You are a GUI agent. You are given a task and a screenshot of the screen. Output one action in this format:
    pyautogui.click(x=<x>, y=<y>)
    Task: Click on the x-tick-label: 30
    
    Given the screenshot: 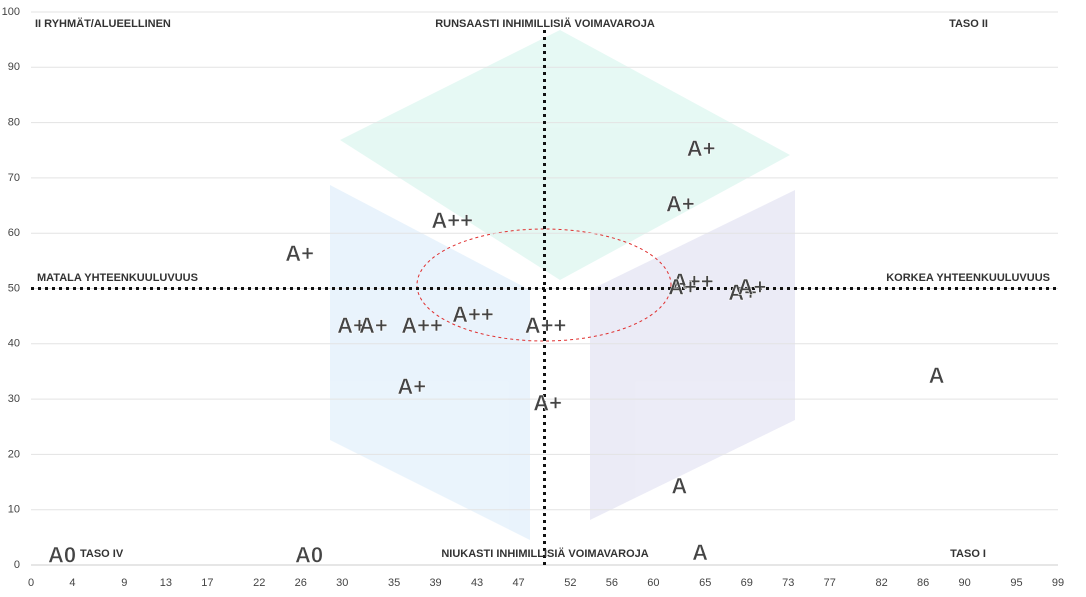 What is the action you would take?
    pyautogui.click(x=342, y=583)
    